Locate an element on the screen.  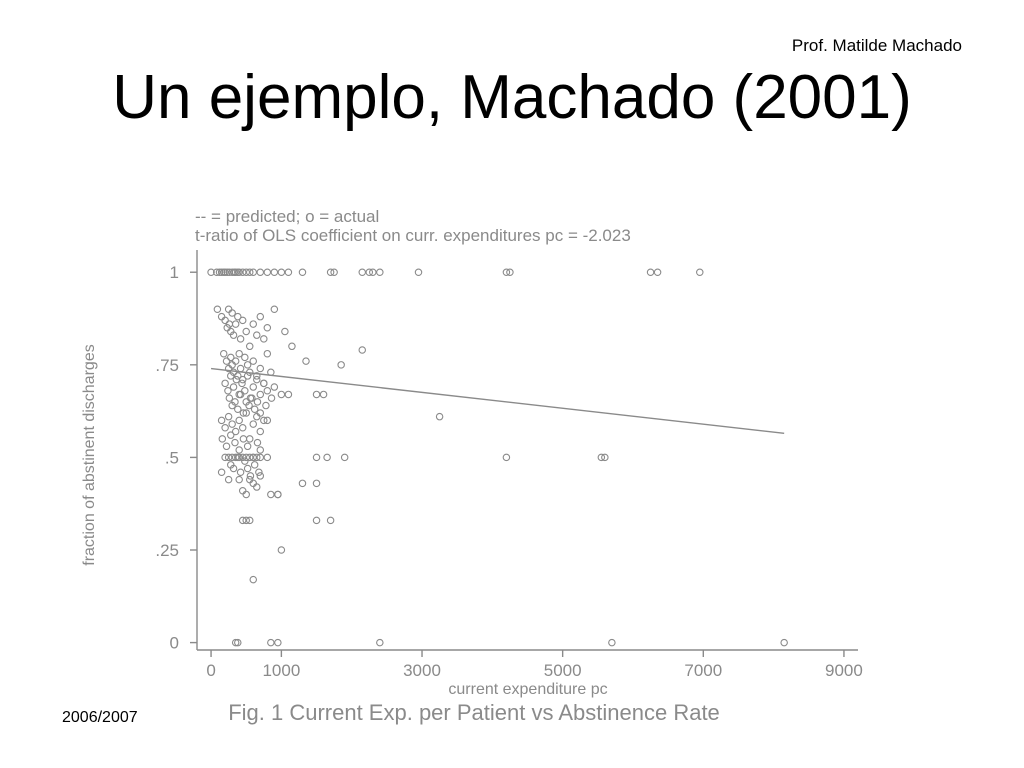
x-tick-label: 3000 is located at coordinates (422, 670).